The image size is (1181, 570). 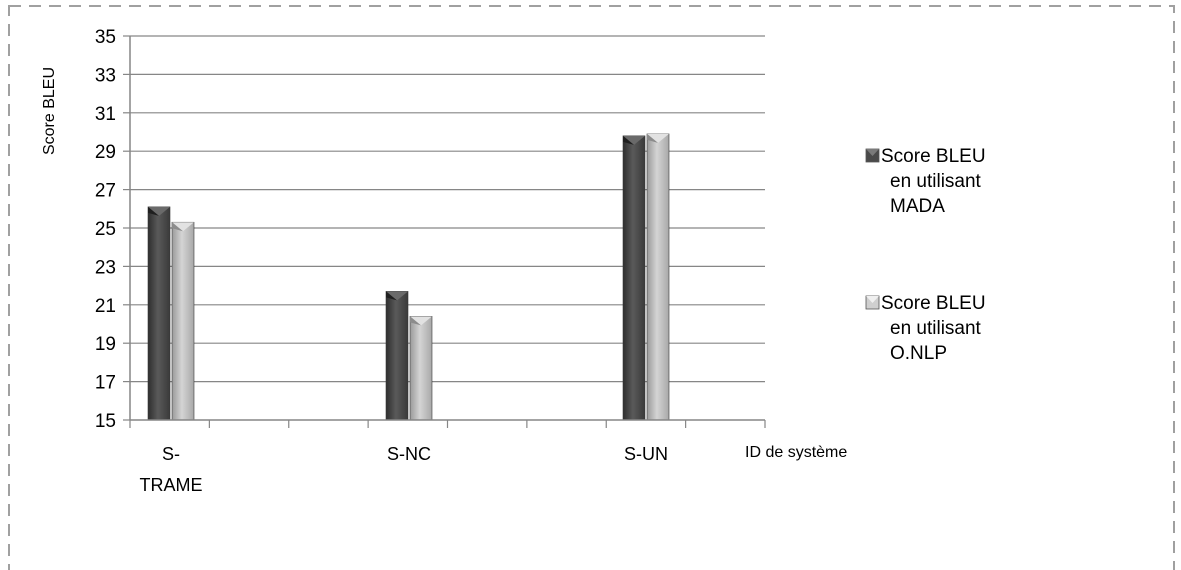 I want to click on y-tick-label: 19, so click(x=105, y=344).